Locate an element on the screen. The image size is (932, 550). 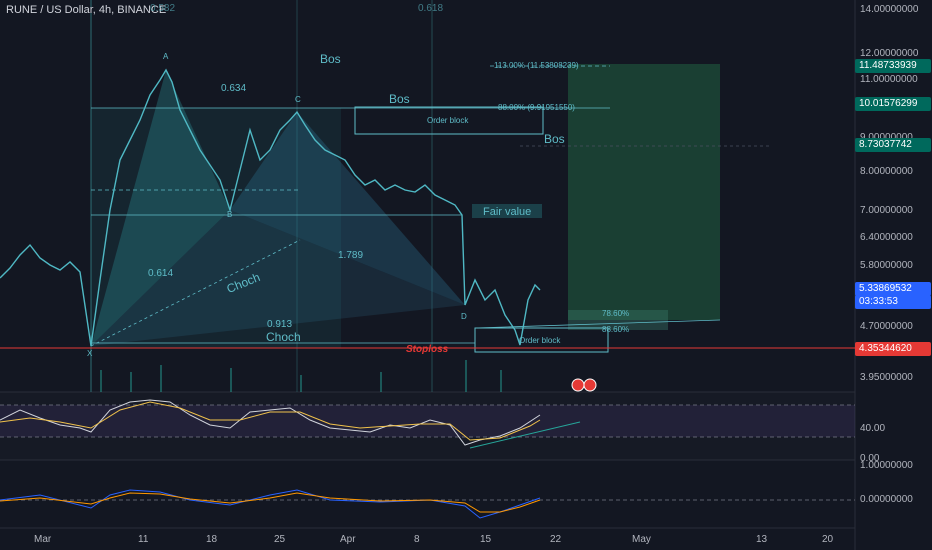
event-flag-icon is located at coordinates (584, 385).